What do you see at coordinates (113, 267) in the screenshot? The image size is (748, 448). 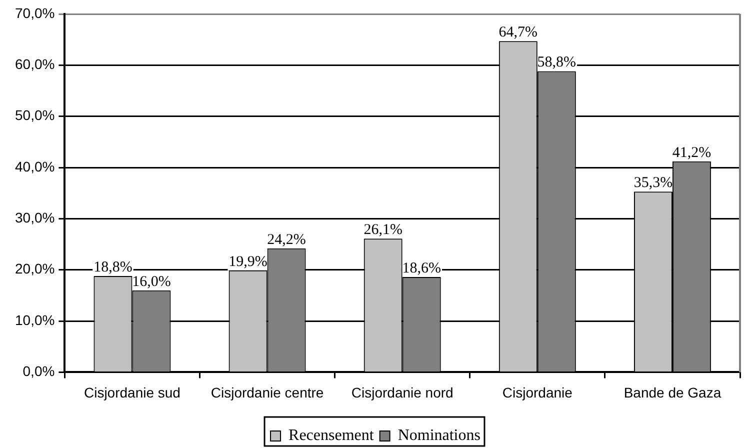 I see `data-label: 18,8%` at bounding box center [113, 267].